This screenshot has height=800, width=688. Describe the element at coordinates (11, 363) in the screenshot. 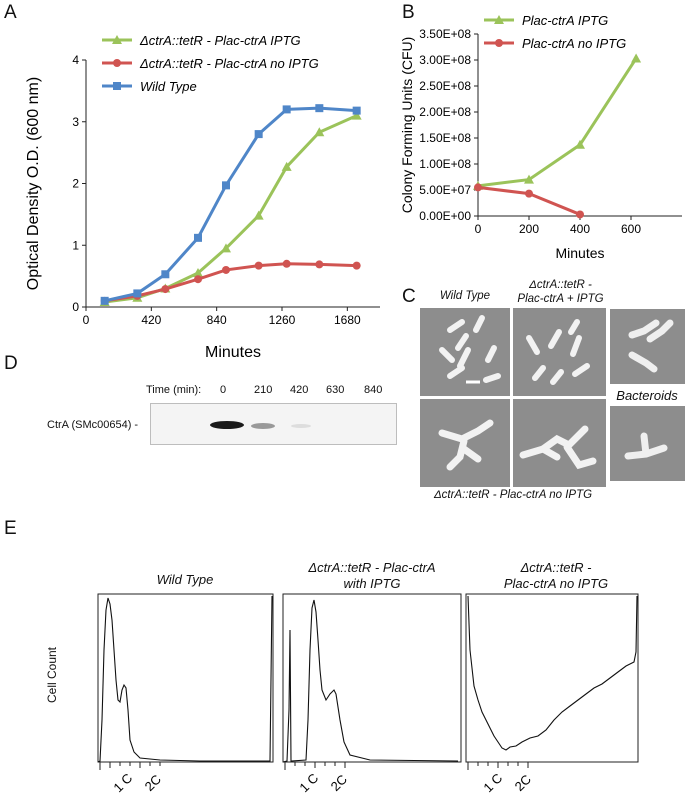

I see `panel-label-d: D` at that location.